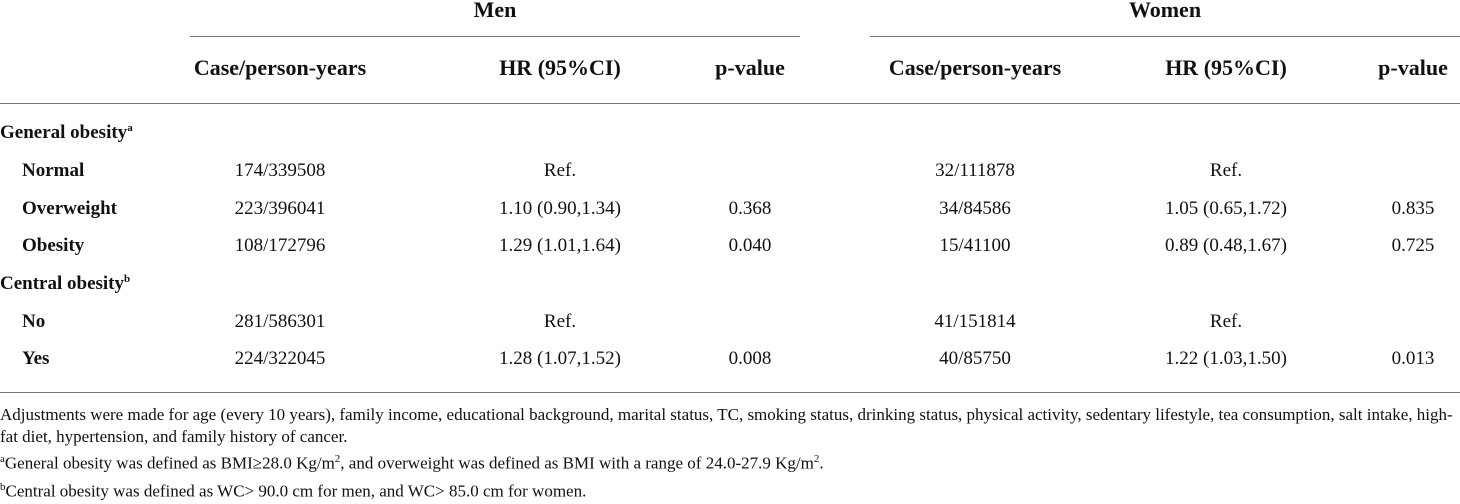 Image resolution: width=1460 pixels, height=504 pixels. I want to click on cell: 0.835, so click(1413, 208).